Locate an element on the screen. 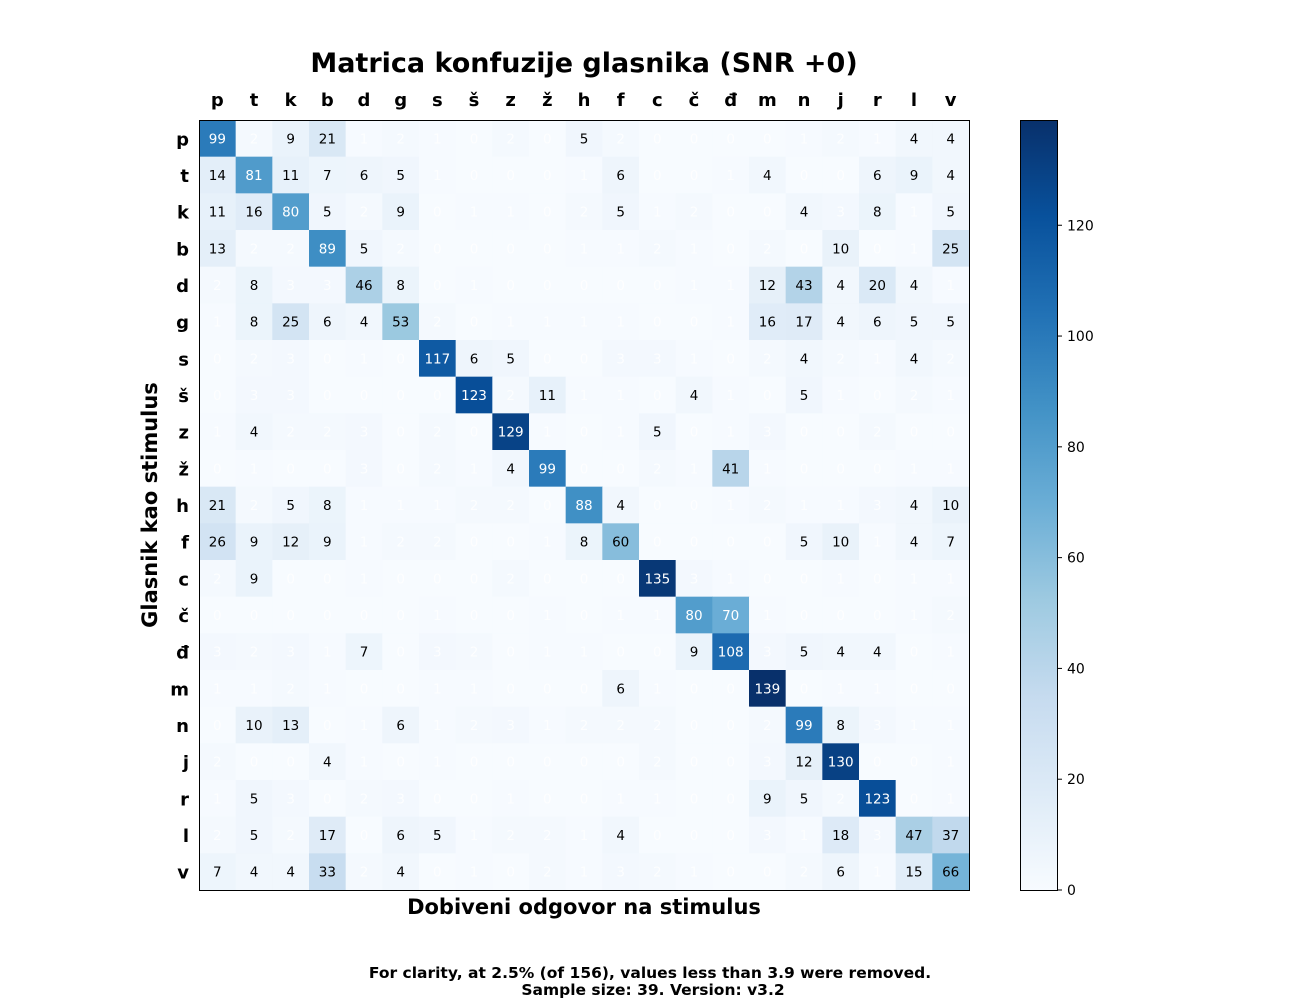 The height and width of the screenshot is (1000, 1300). cell-value-label: 11 is located at coordinates (217, 213).